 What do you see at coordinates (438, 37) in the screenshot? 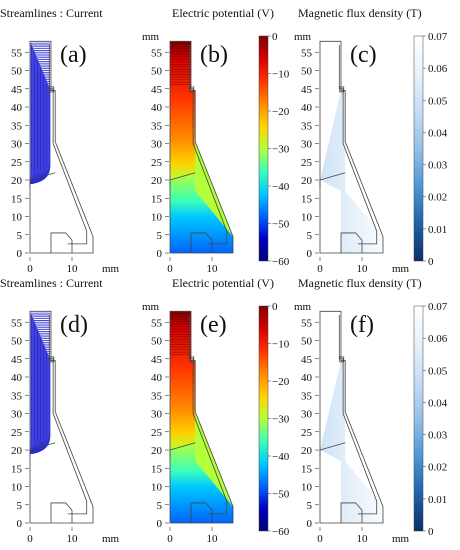
I see `colorbar-tick-label: 0.07` at bounding box center [438, 37].